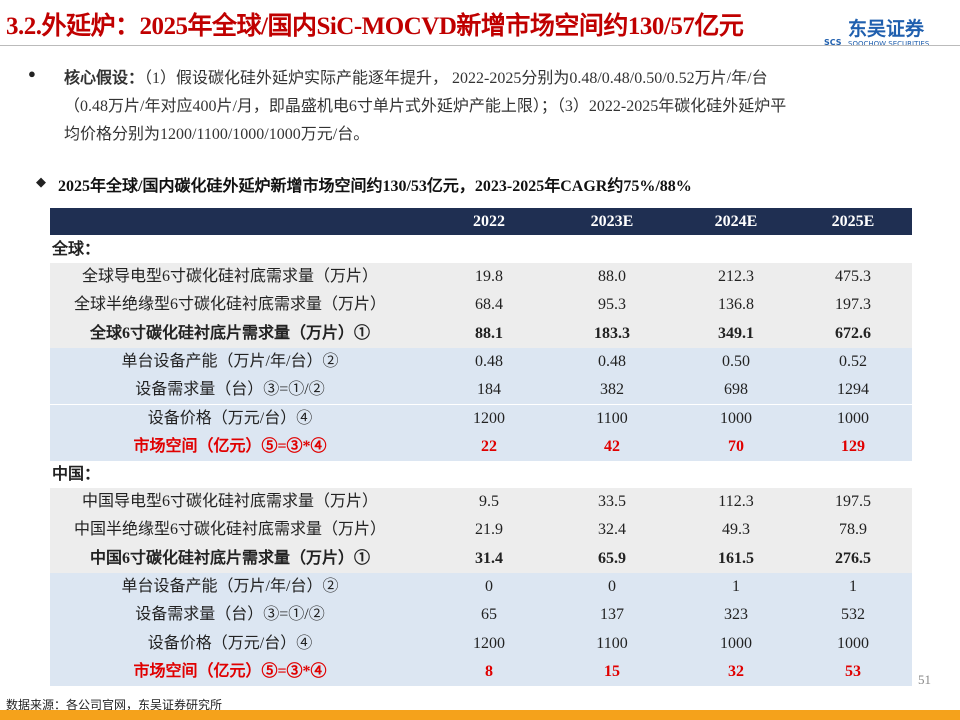 This screenshot has height=720, width=960. Describe the element at coordinates (853, 671) in the screenshot. I see `cell-value: 53` at that location.